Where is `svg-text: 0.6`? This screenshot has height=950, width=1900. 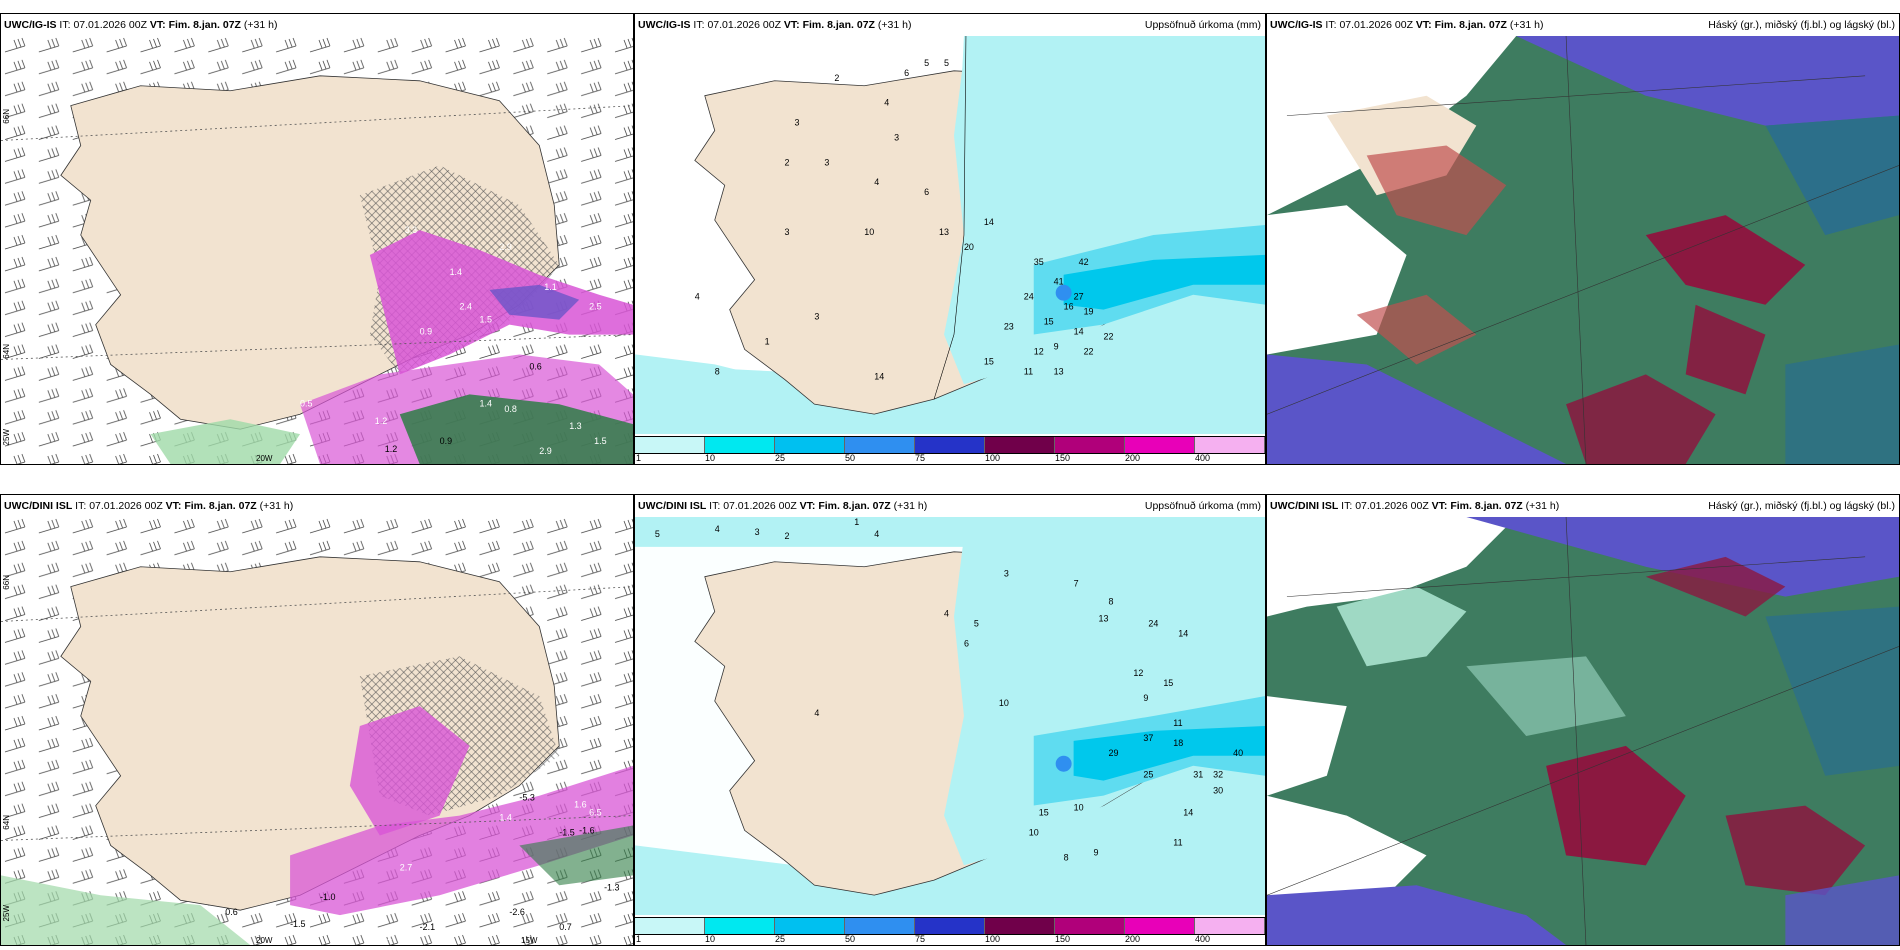
svg-text: 0.6 is located at coordinates (231, 912).